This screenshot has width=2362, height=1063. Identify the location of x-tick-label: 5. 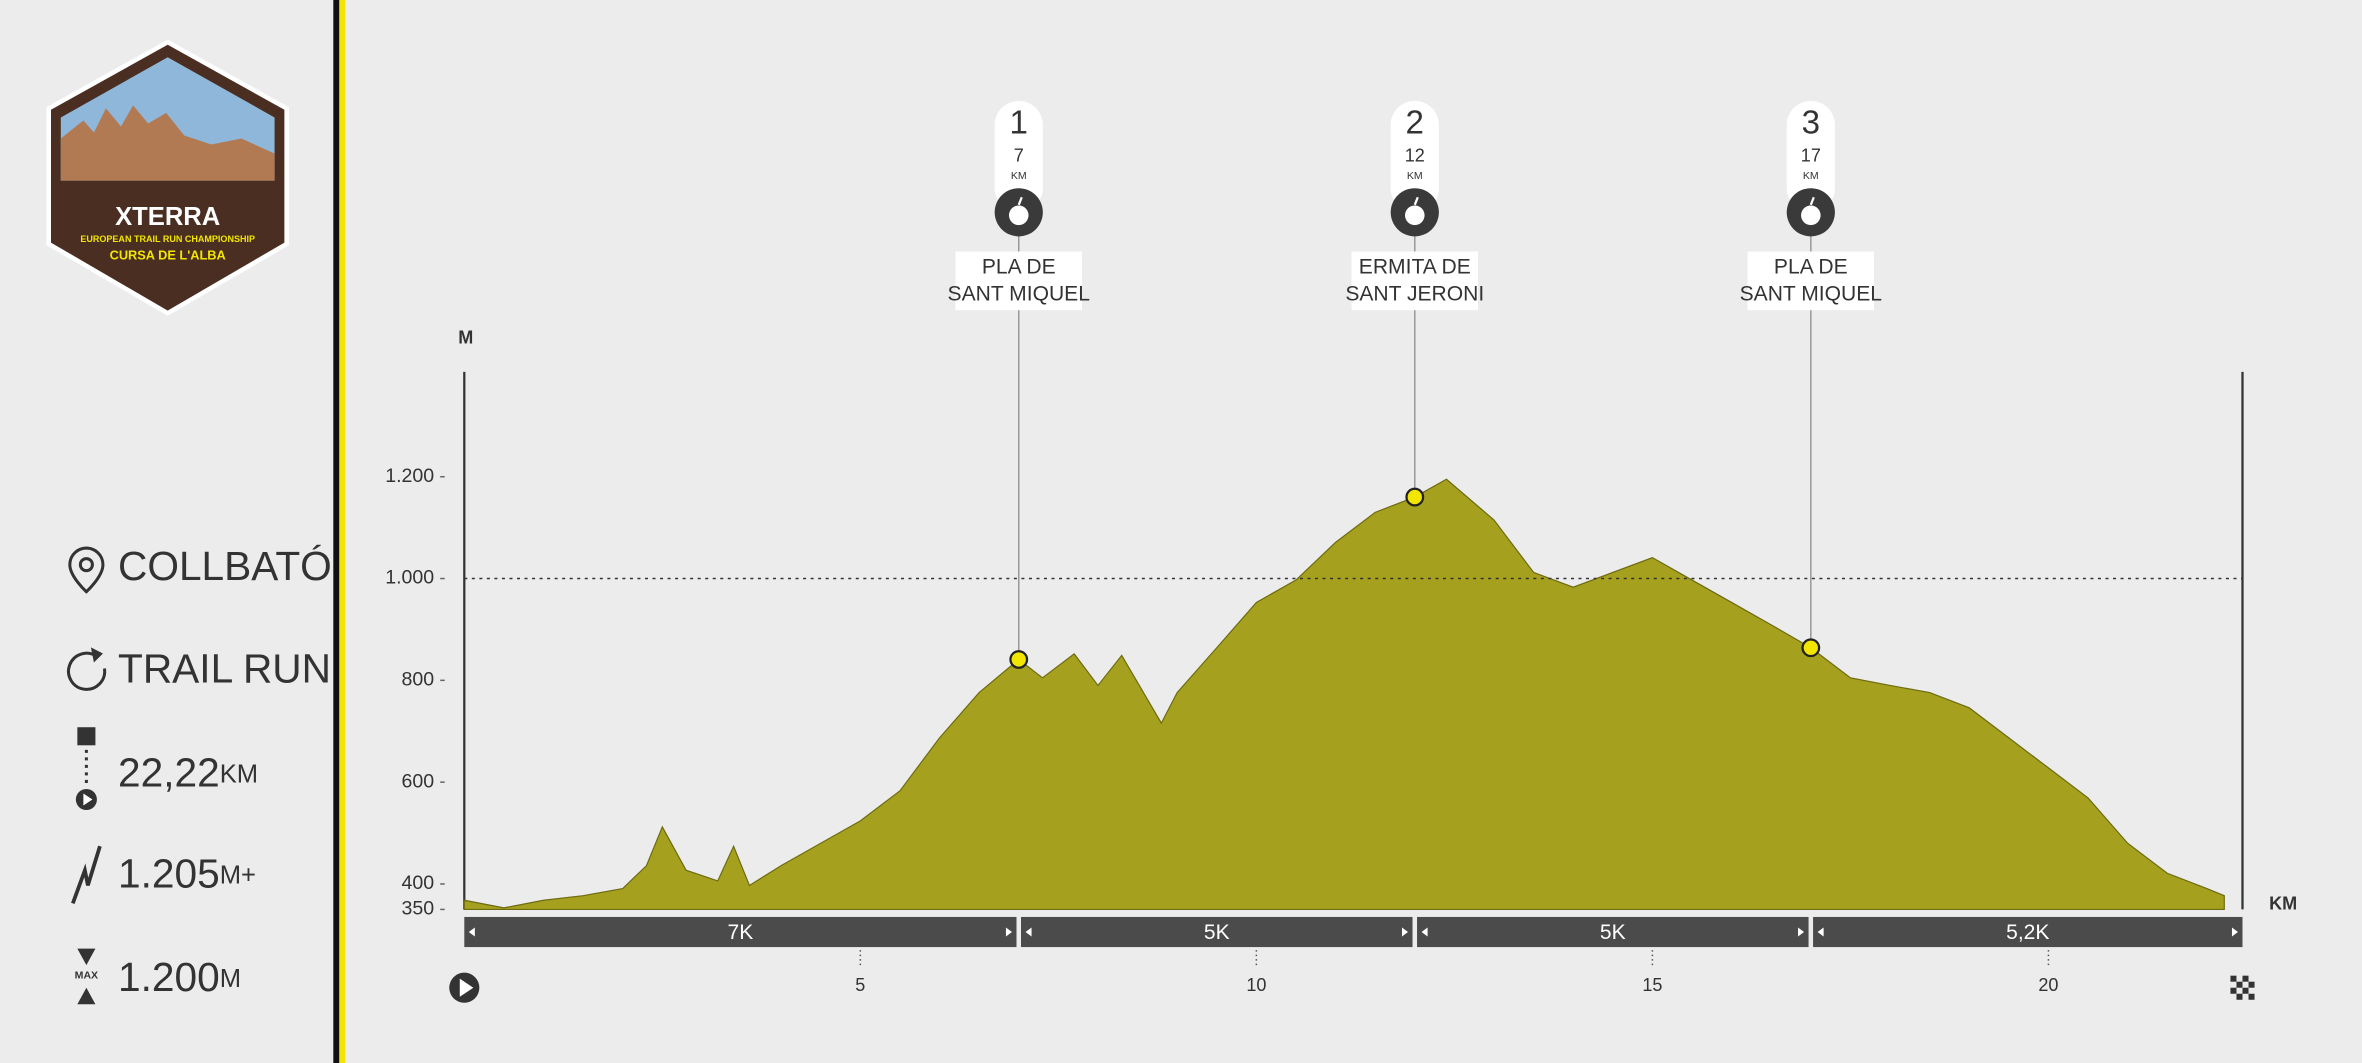
(860, 985).